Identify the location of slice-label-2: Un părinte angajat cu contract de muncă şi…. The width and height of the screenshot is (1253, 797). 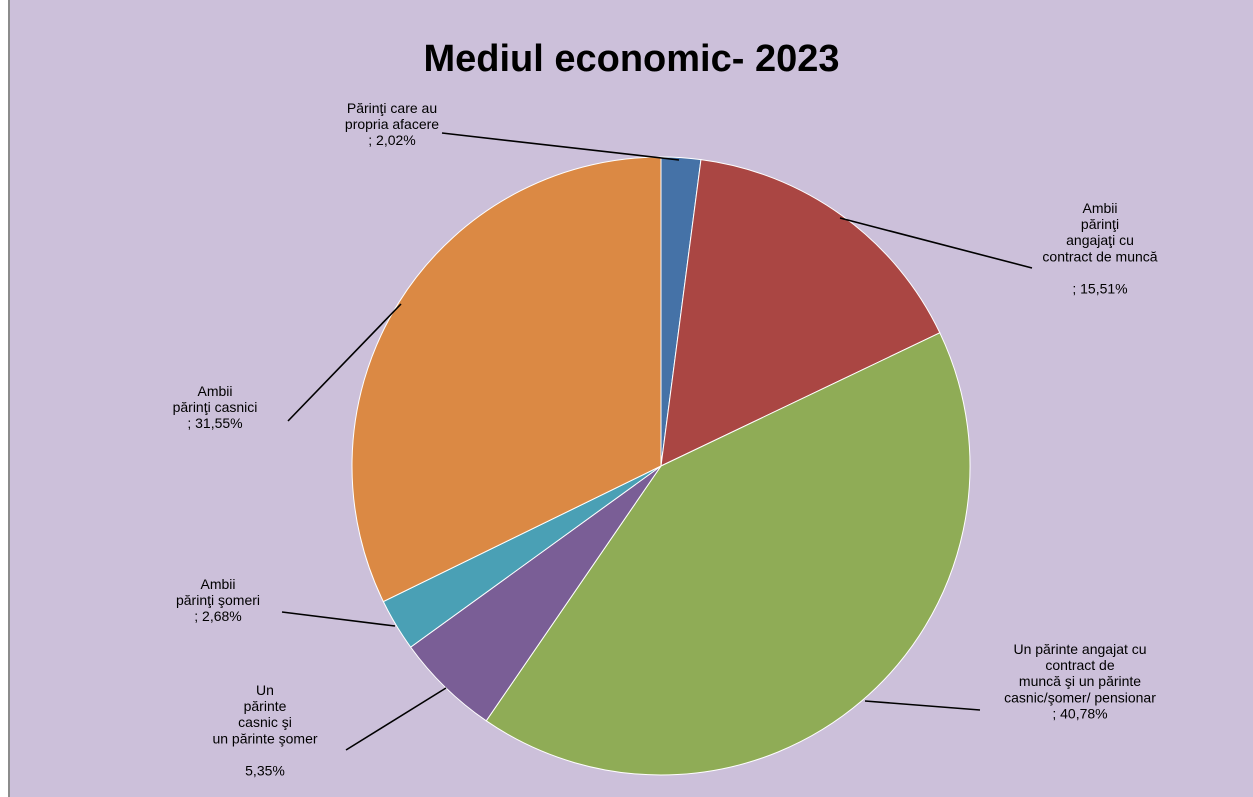
(1080, 681).